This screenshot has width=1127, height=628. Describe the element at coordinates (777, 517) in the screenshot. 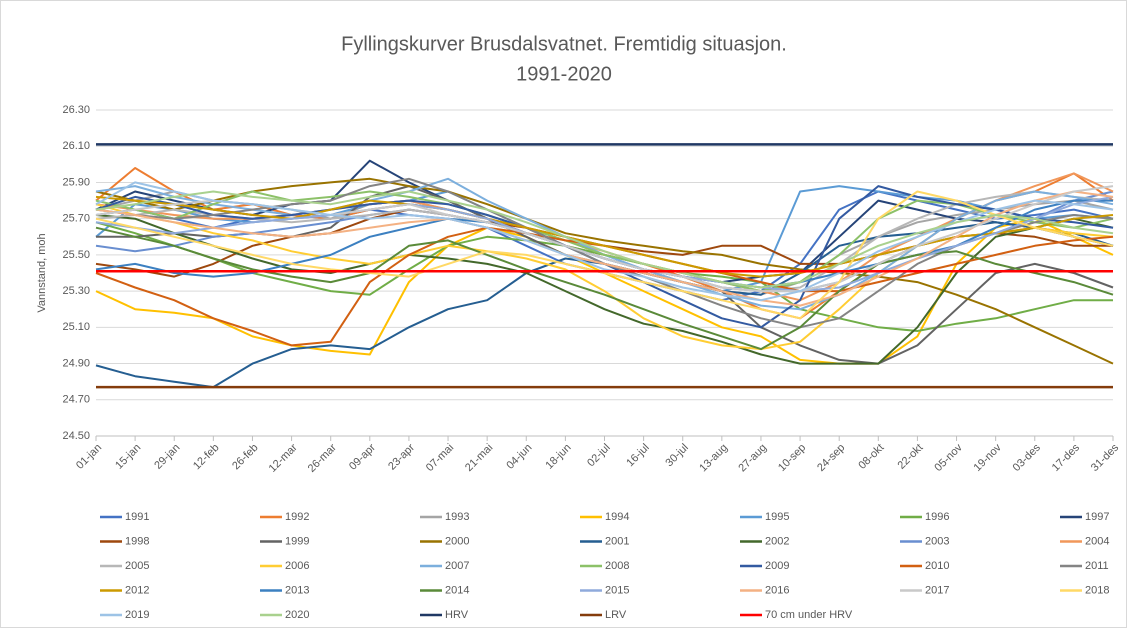

I see `legend-label: 1995` at that location.